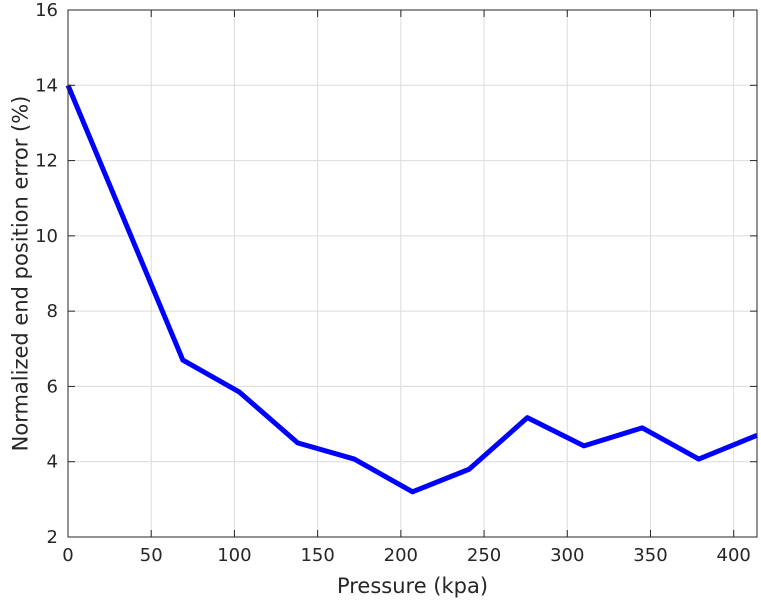 Image resolution: width=761 pixels, height=601 pixels. What do you see at coordinates (46, 85) in the screenshot?
I see `y-tick-label: 14` at bounding box center [46, 85].